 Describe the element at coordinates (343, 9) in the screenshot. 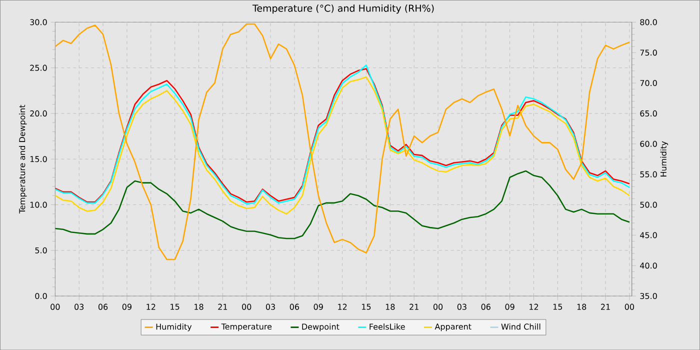

I see `chart-title: Temperature (°C) and Humidity (RH%)` at that location.